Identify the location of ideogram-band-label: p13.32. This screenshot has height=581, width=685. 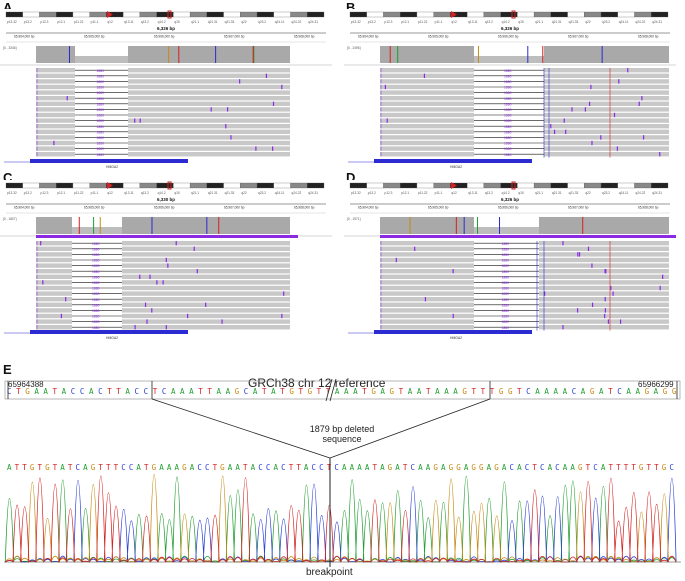
(12, 22).